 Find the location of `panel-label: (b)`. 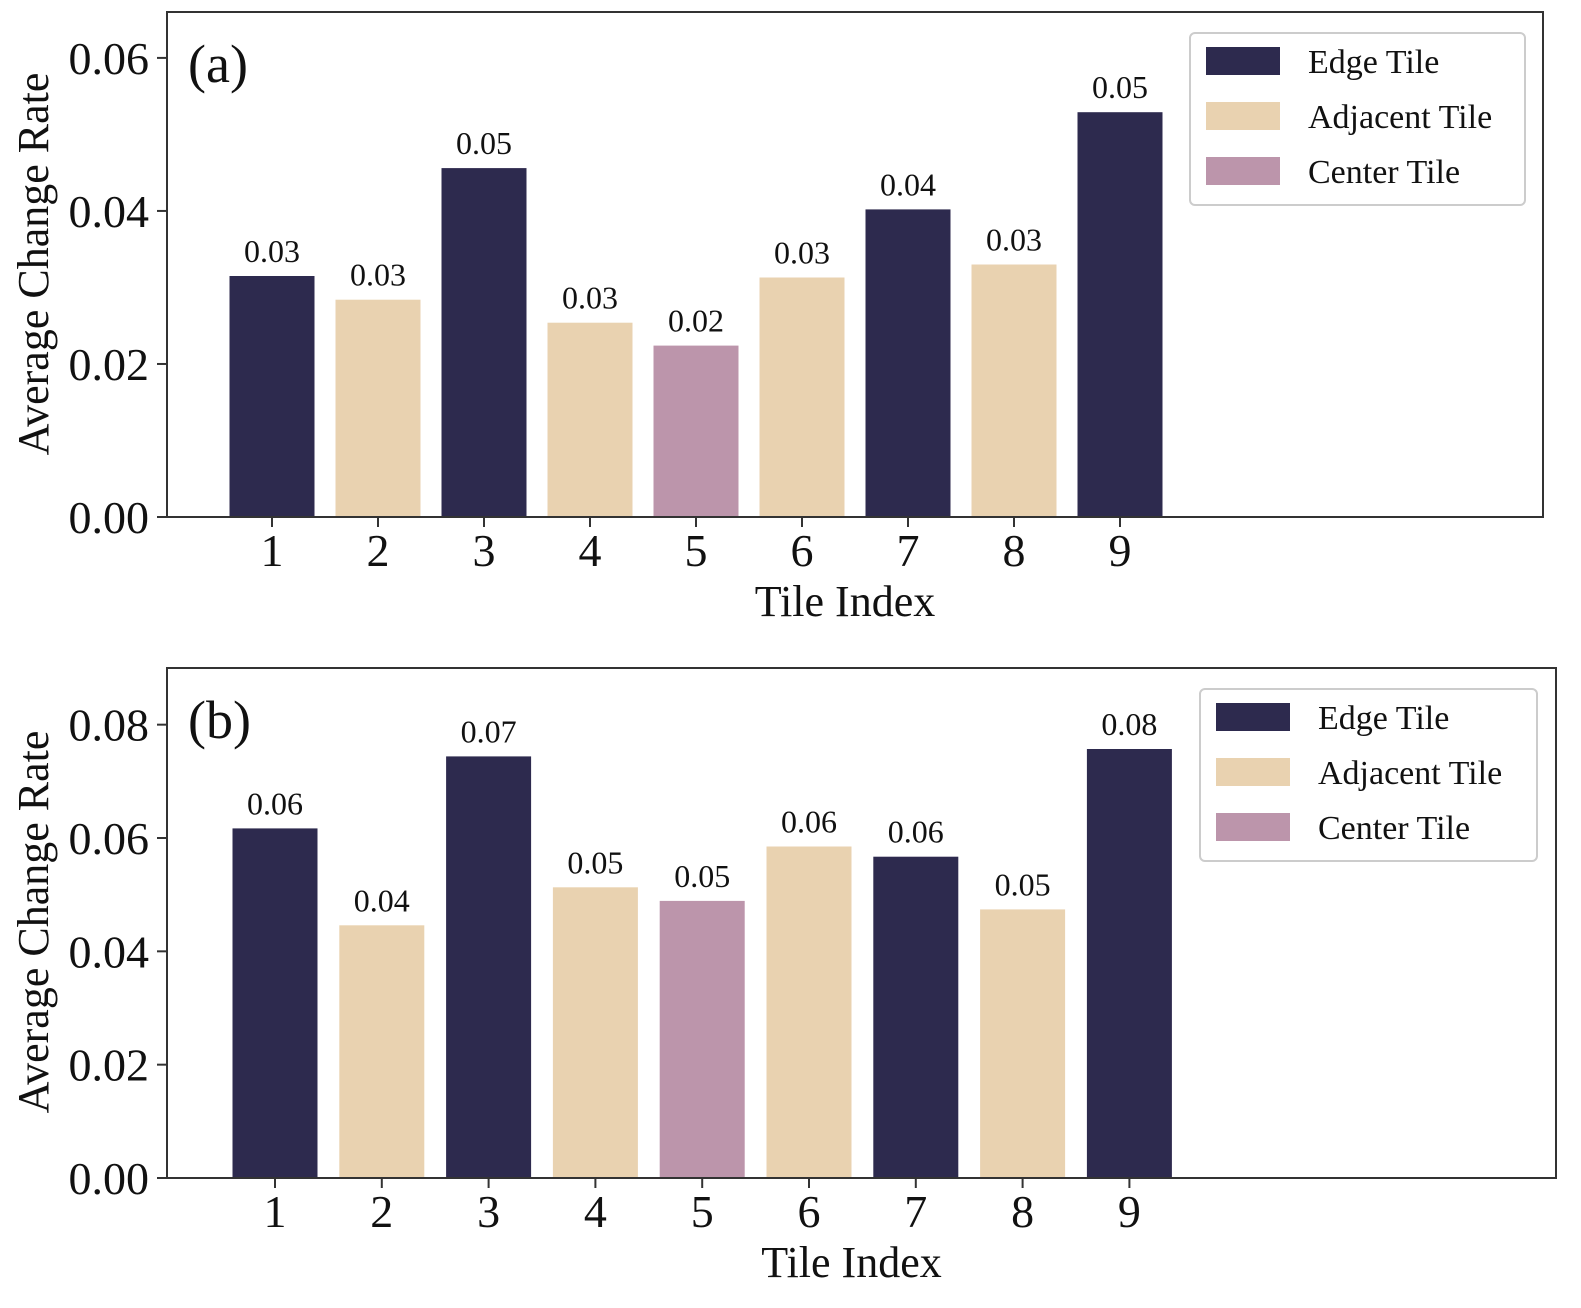

panel-label: (b) is located at coordinates (219, 720).